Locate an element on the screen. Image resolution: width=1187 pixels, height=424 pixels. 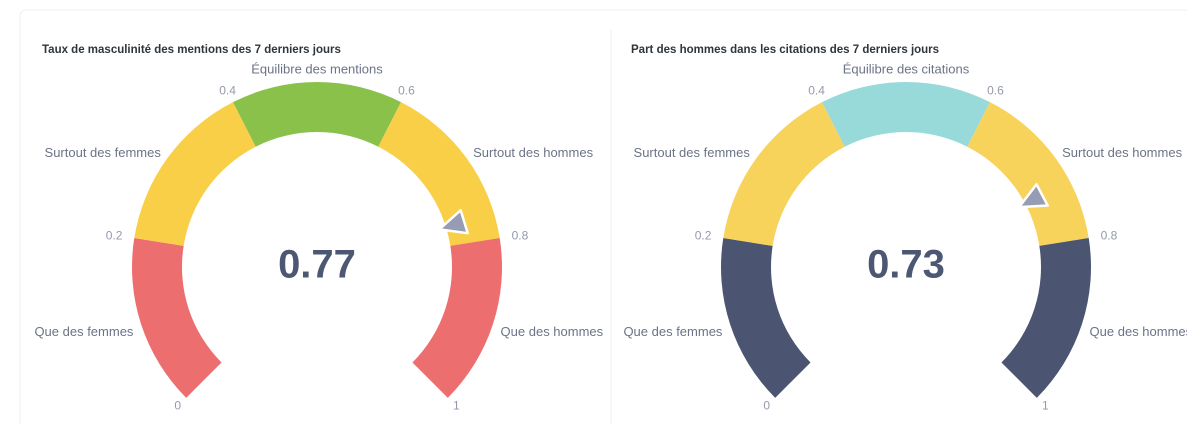
segment-label: Équilibre des mentions is located at coordinates (317, 68).